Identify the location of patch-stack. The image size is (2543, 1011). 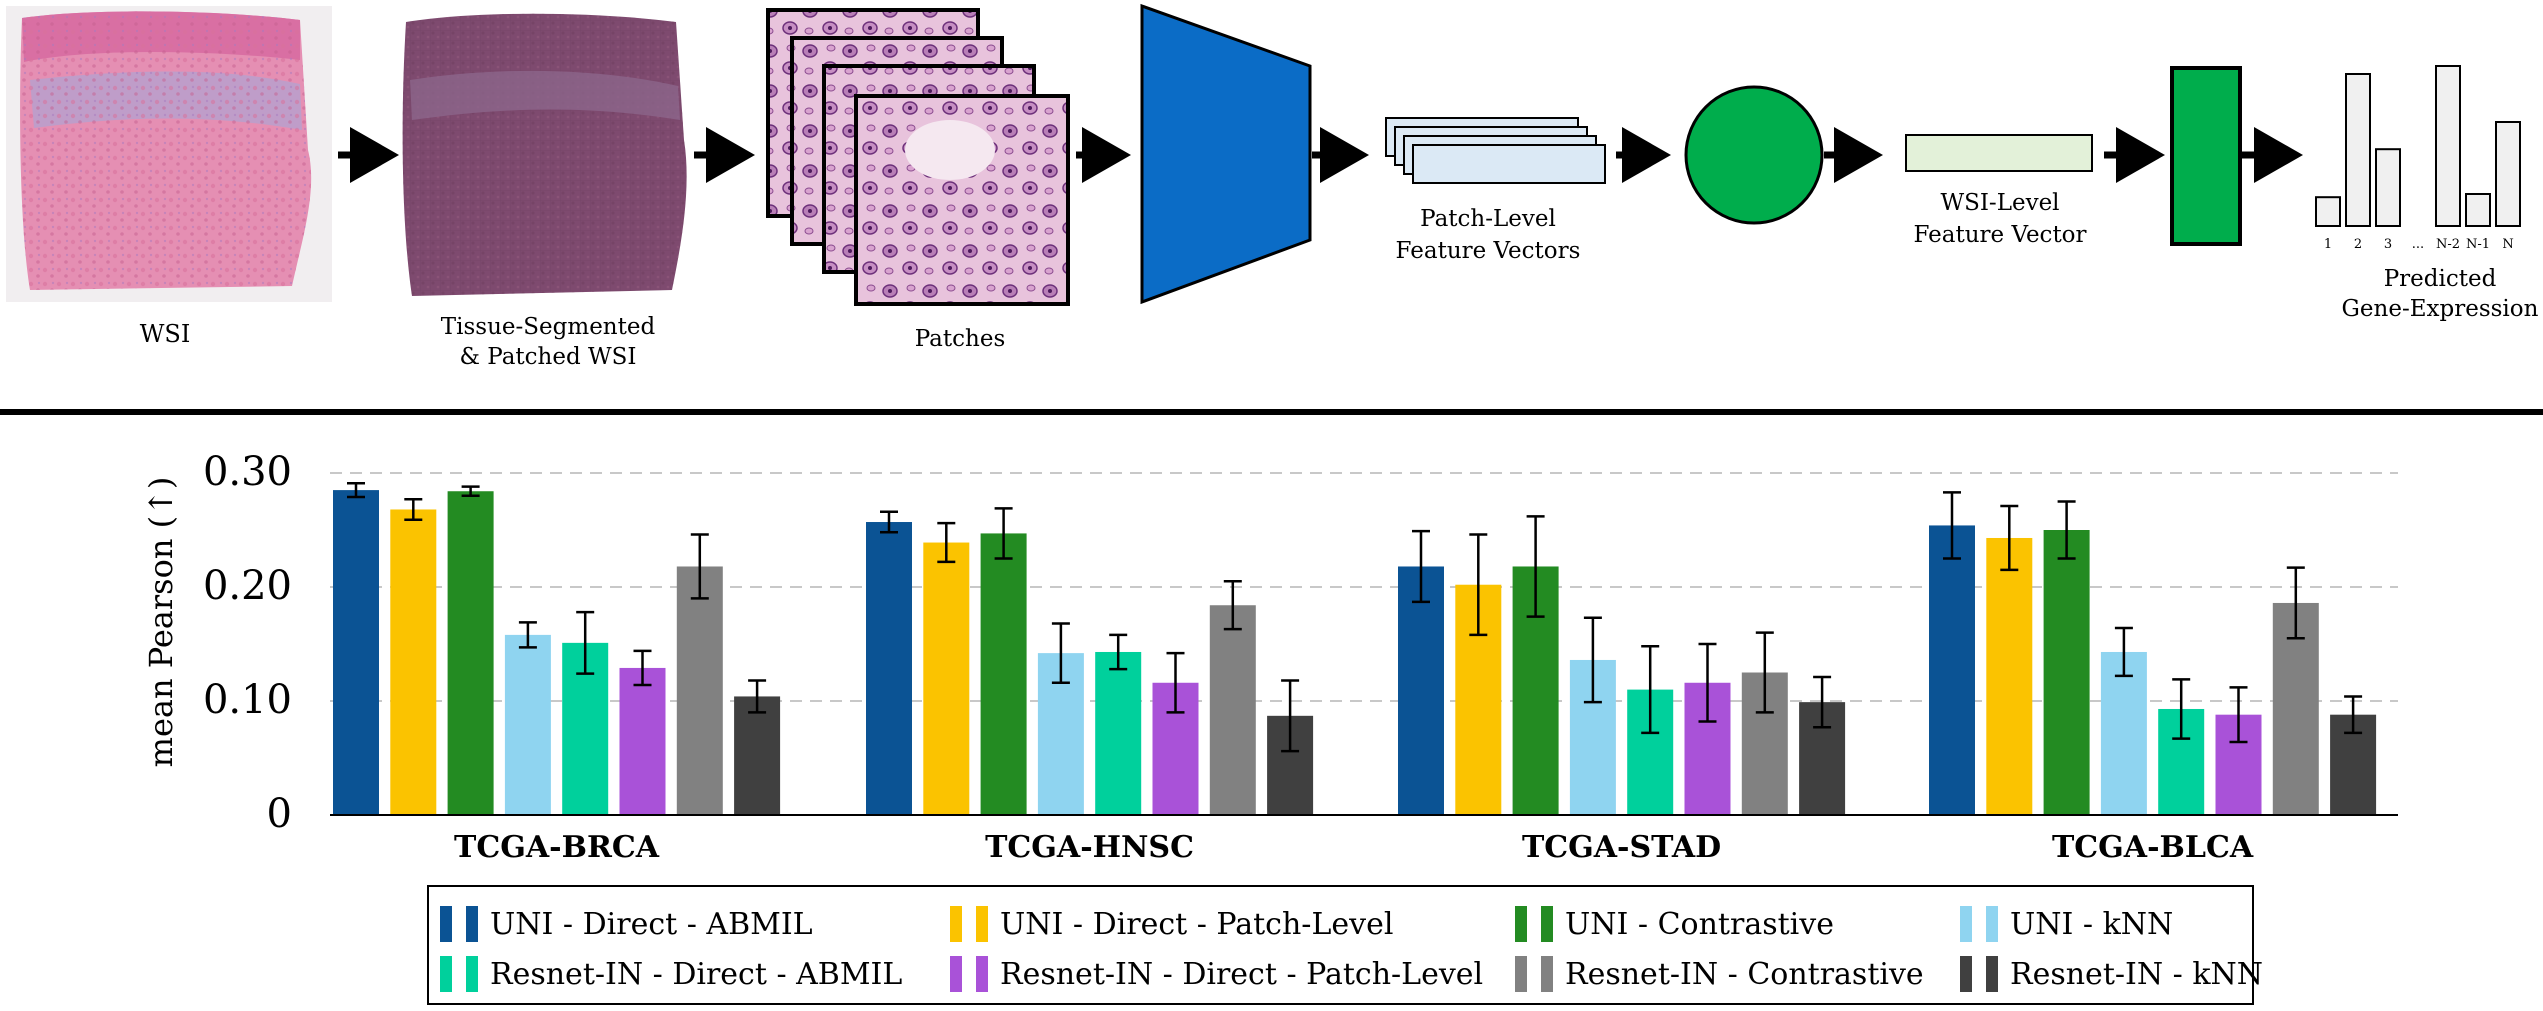
(918, 157).